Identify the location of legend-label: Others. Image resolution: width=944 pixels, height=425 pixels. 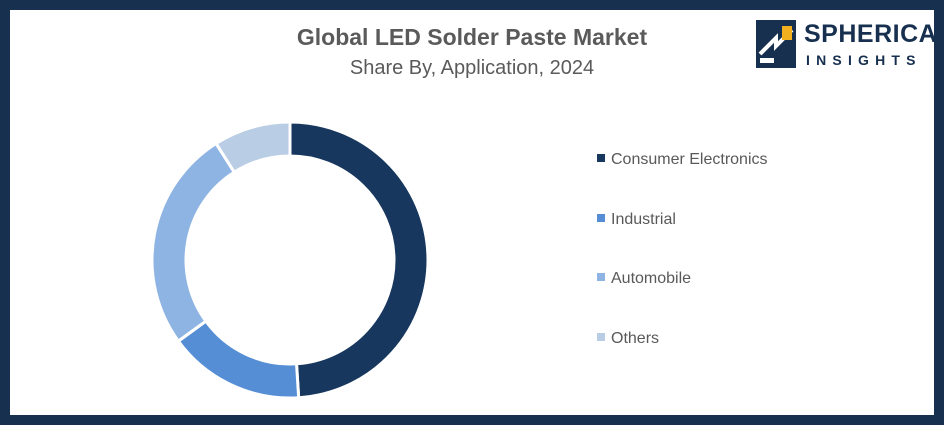
(635, 338).